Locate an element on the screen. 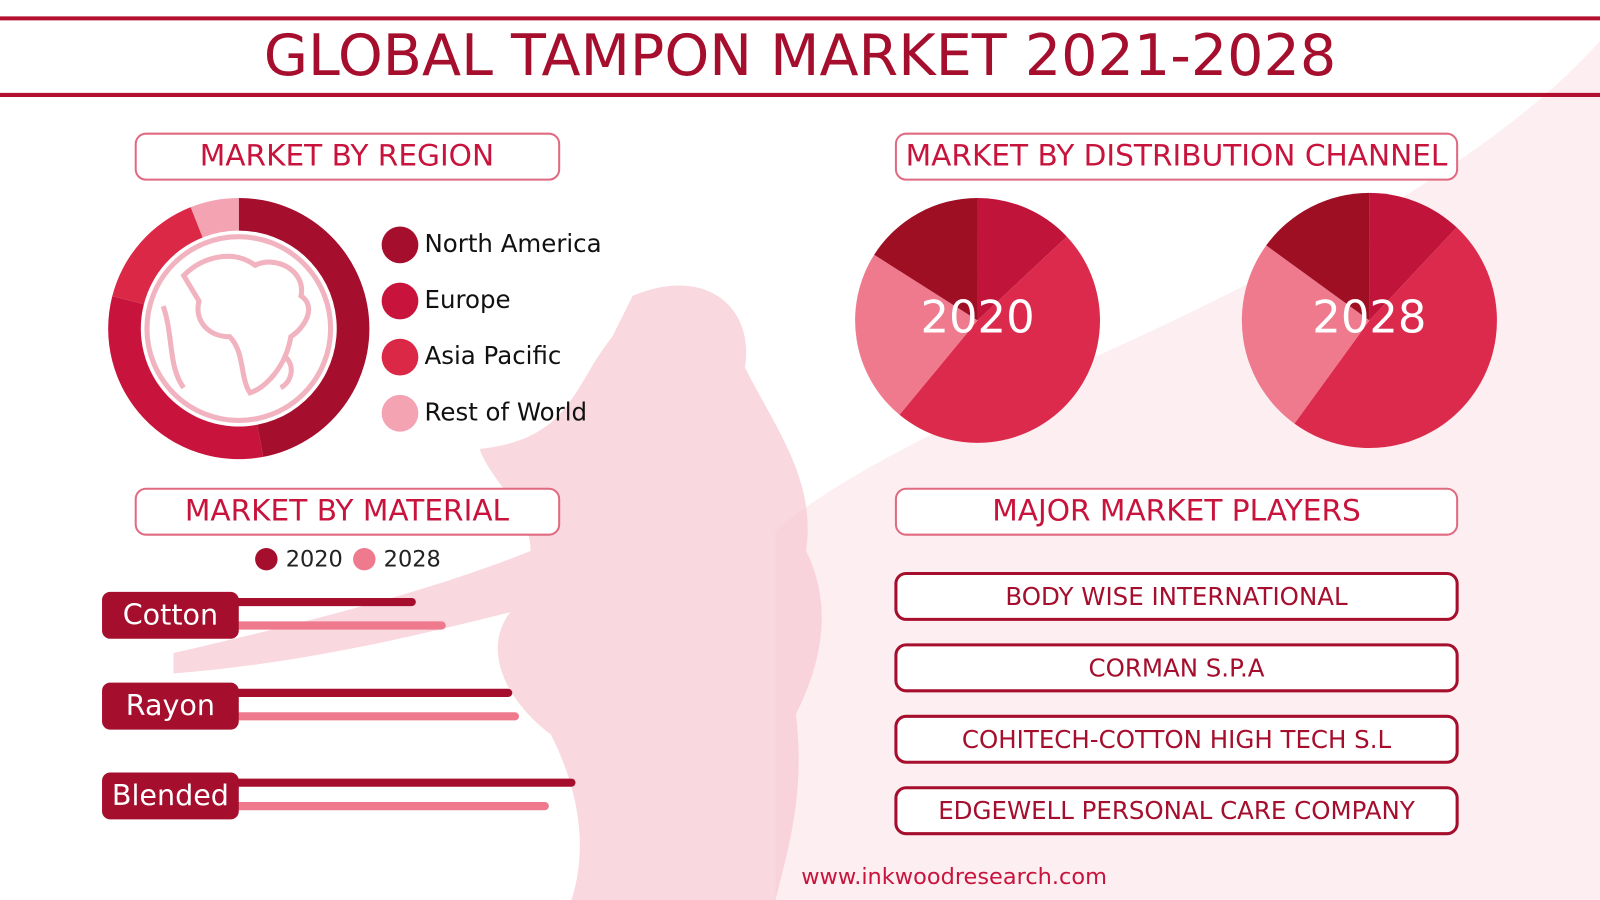 Image resolution: width=1600 pixels, height=900 pixels. legend-label: 2020 is located at coordinates (314, 560).